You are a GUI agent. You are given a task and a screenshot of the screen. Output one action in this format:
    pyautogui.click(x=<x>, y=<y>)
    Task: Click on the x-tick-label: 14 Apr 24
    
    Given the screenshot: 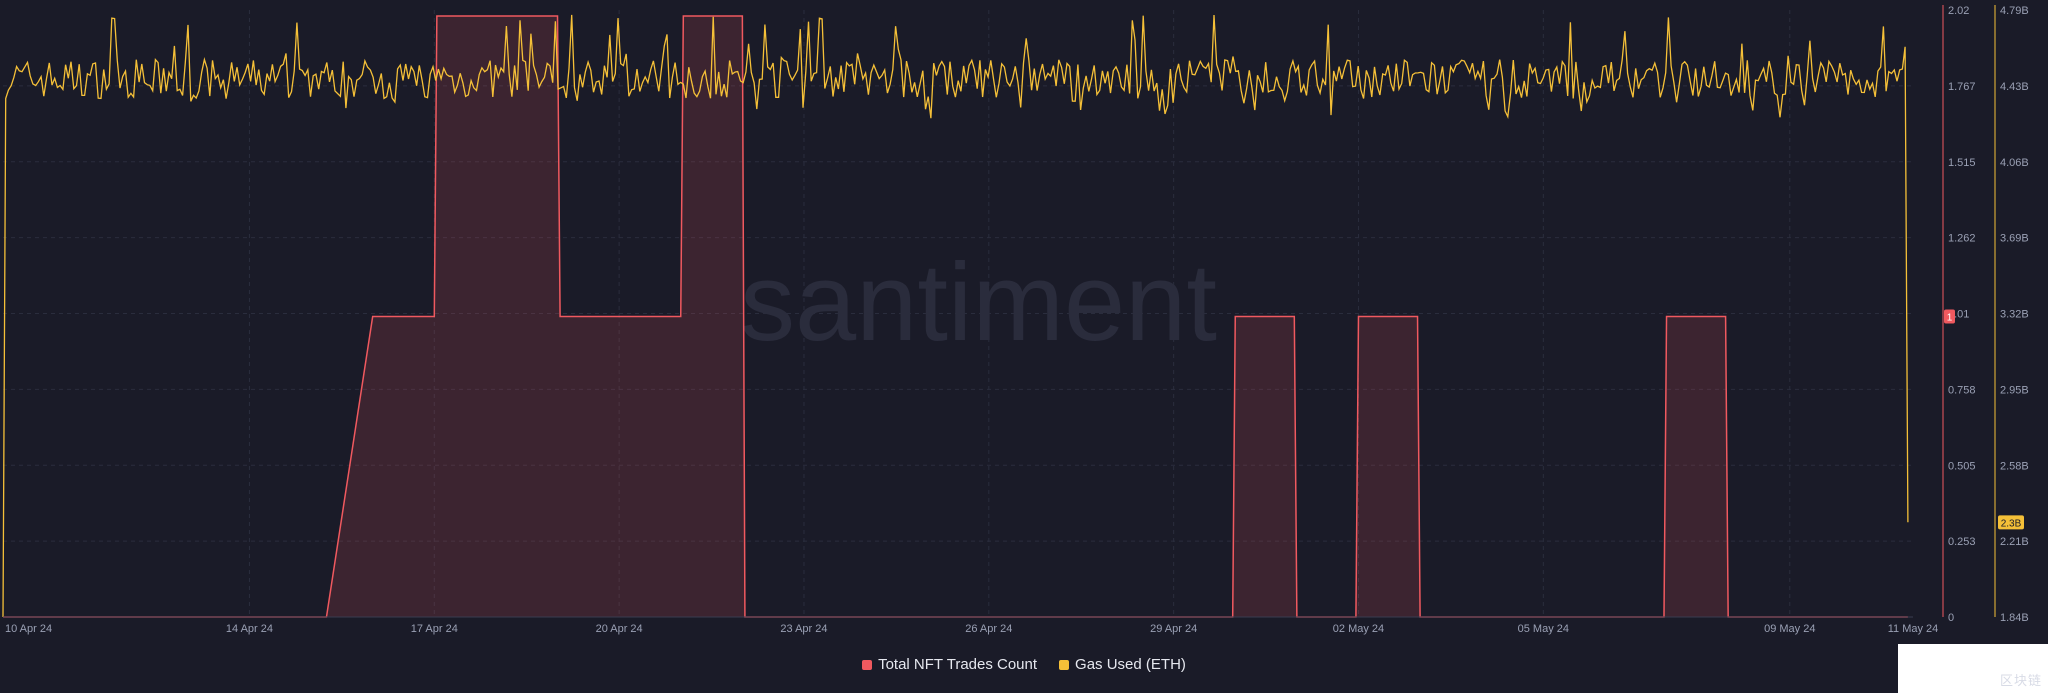 What is the action you would take?
    pyautogui.click(x=249, y=629)
    